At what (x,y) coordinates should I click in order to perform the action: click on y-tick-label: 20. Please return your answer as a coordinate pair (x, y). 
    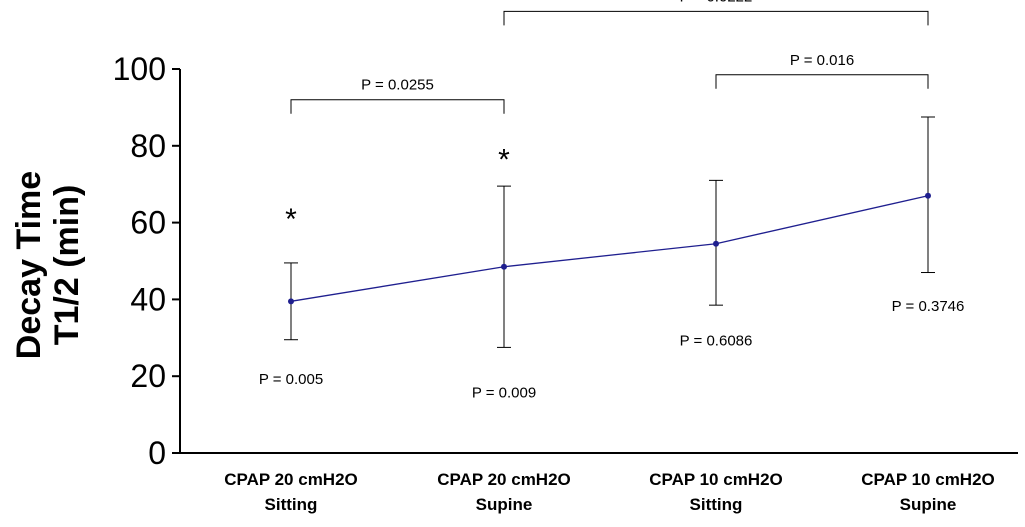
    Looking at the image, I should click on (148, 376).